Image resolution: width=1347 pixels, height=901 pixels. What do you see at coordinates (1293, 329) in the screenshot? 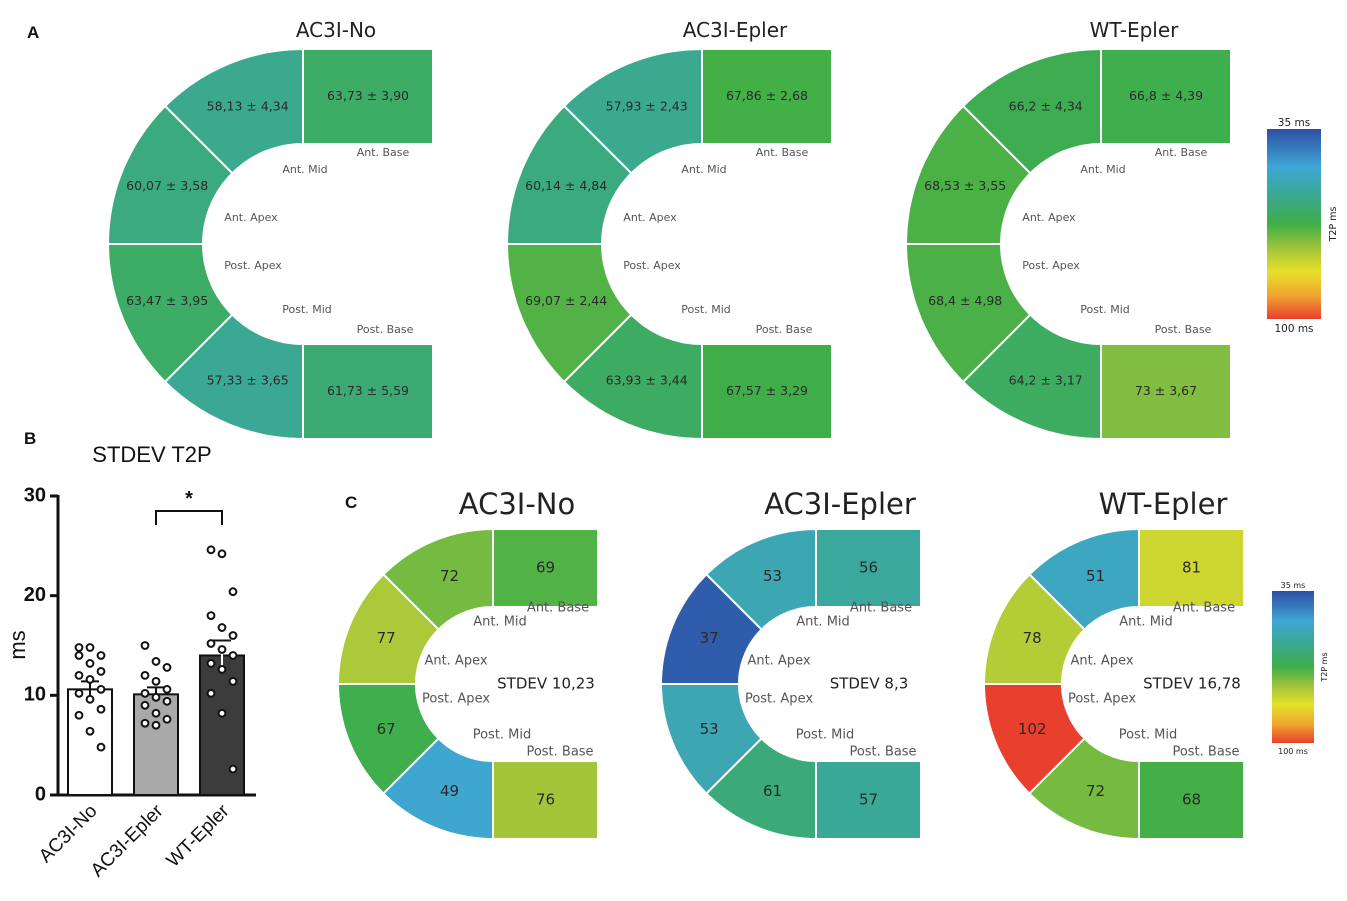
I see `colorbar-a-max-label: 100 ms` at bounding box center [1293, 329].